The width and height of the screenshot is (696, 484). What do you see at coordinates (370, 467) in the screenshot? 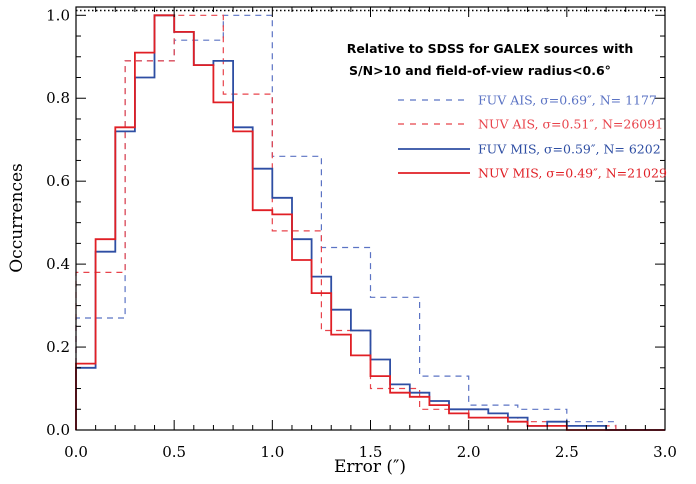
I see `x-axis-title: Error (″)` at bounding box center [370, 467].